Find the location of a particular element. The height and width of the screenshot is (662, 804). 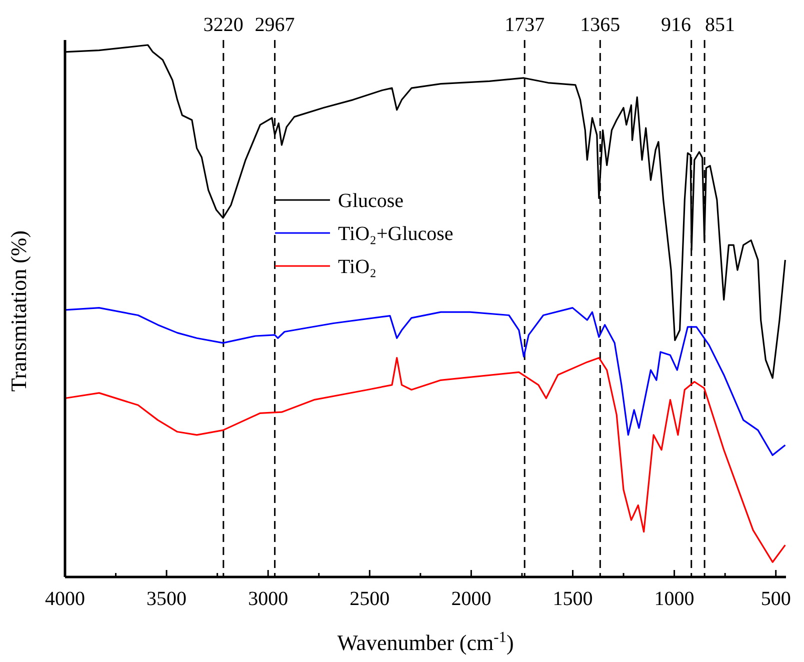

legend-label: TiO₂ is located at coordinates (357, 267).